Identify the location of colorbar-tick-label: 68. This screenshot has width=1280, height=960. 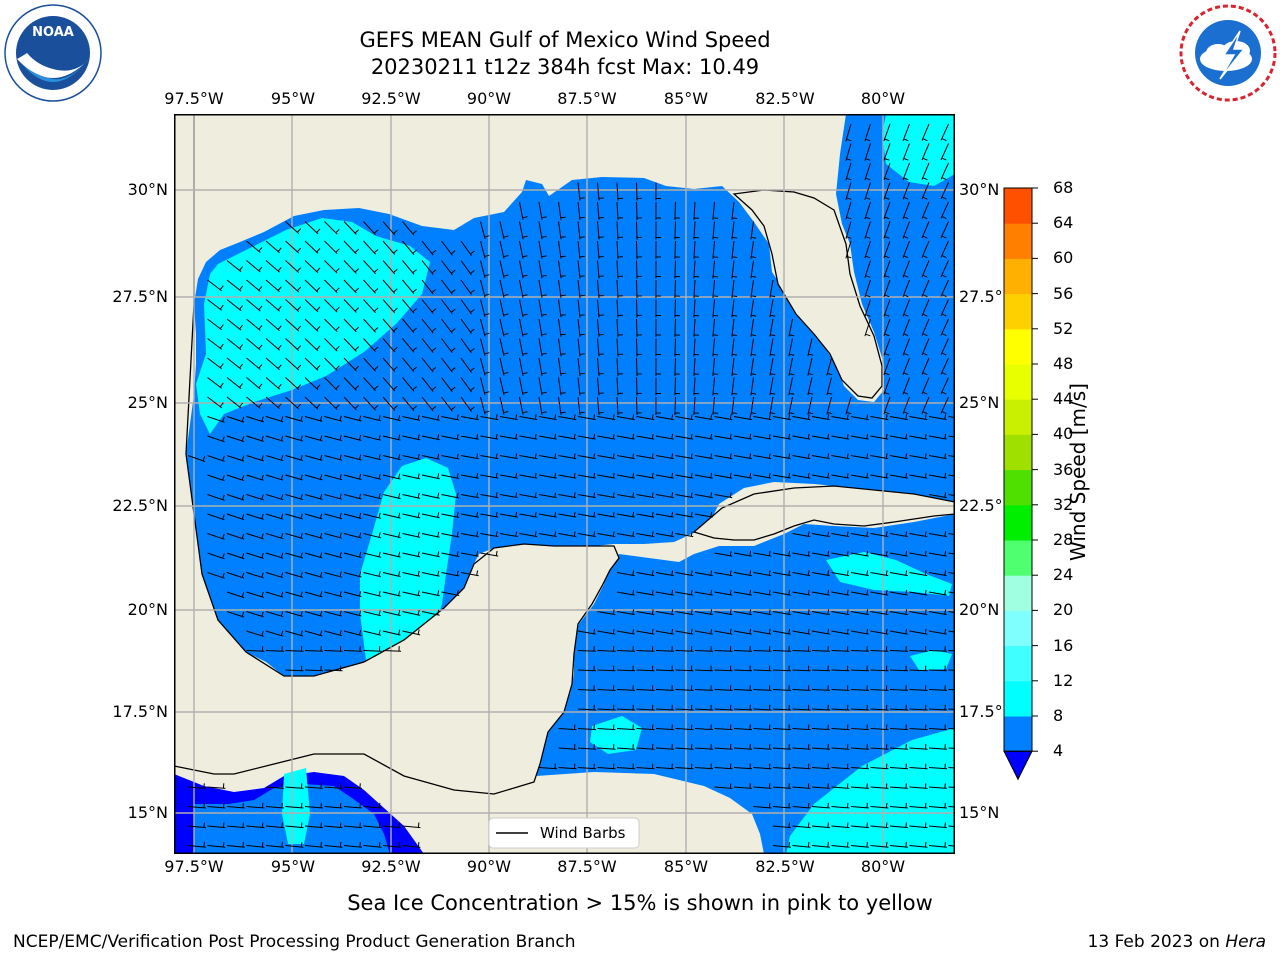
(1063, 187).